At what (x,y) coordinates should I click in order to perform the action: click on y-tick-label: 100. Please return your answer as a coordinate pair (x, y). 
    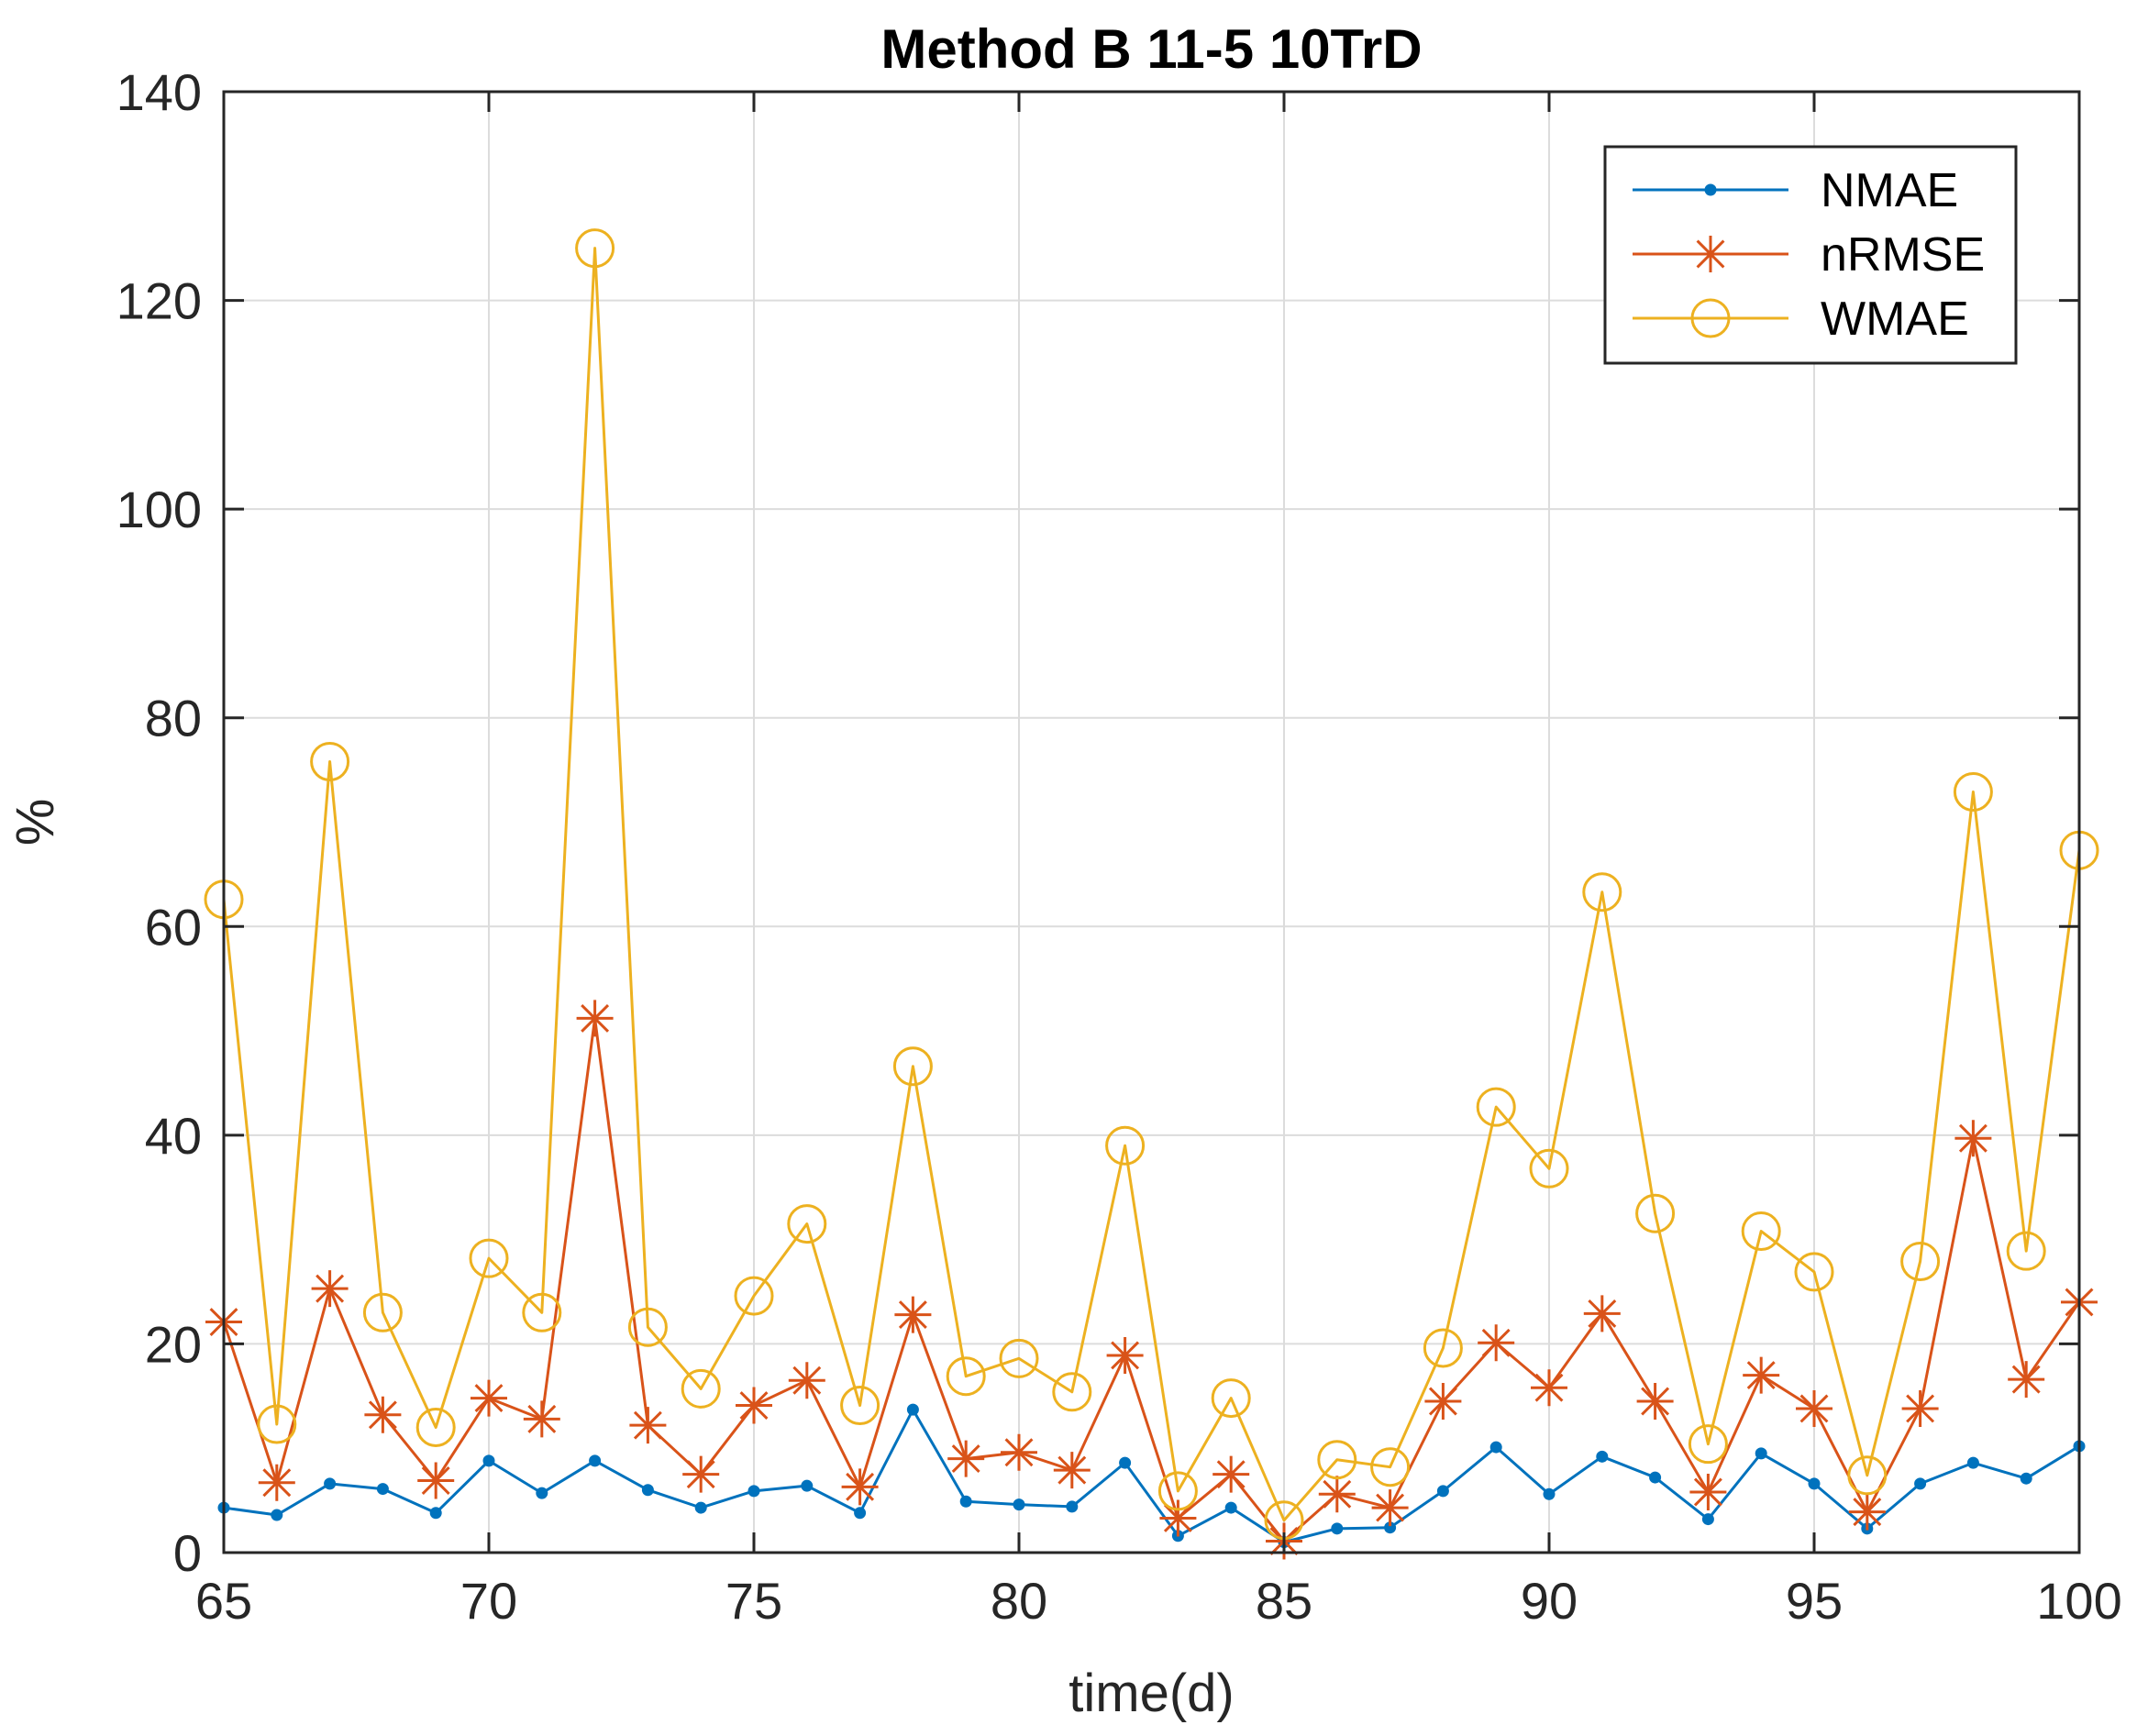
    Looking at the image, I should click on (159, 510).